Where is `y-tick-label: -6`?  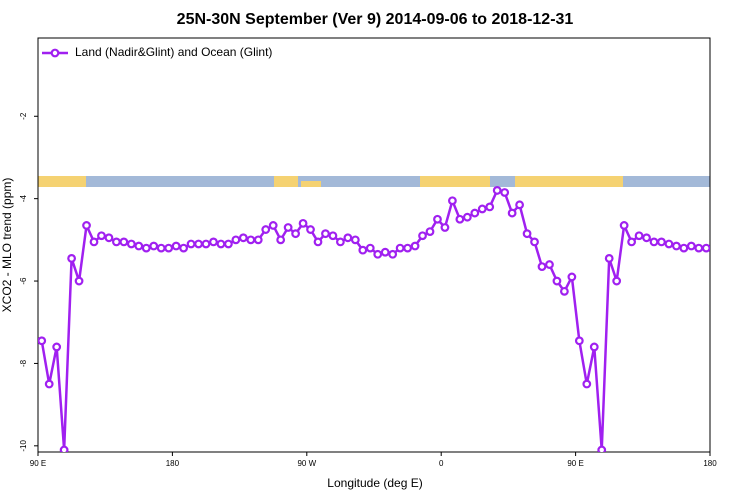 y-tick-label: -6 is located at coordinates (23, 281).